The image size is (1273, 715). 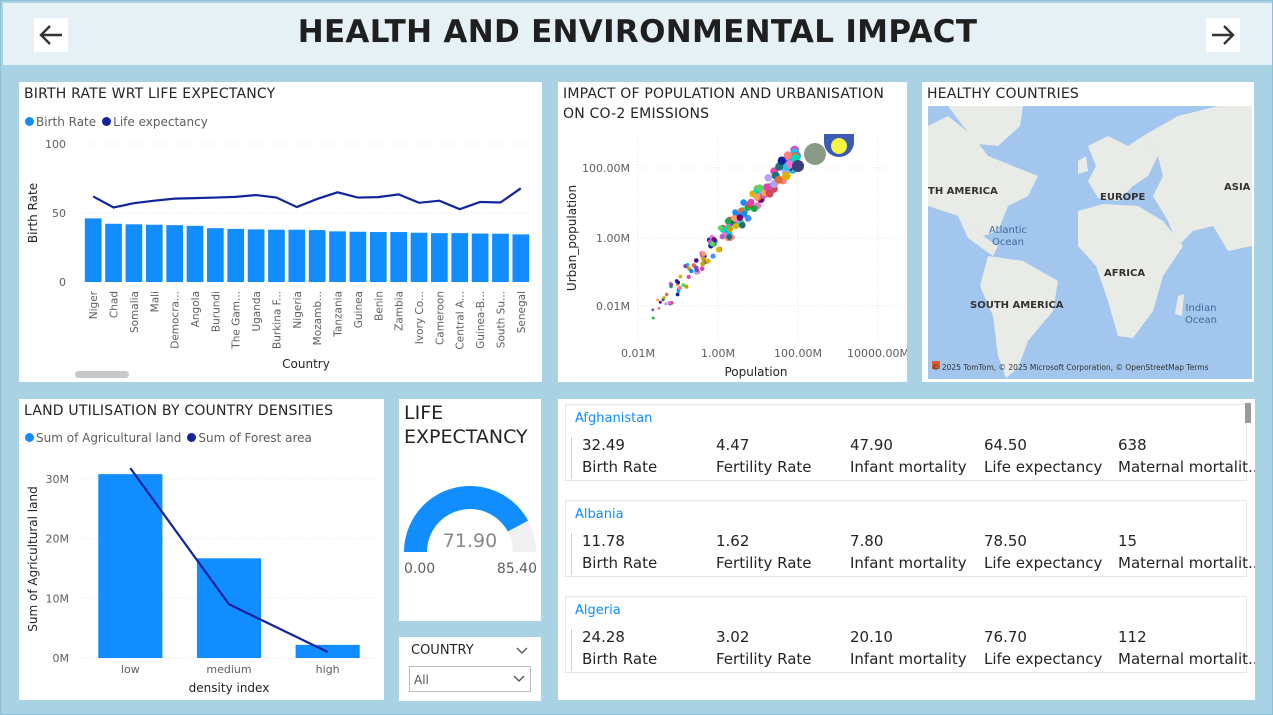 I want to click on legend-item-birth-rate: Birth Rate, so click(x=60, y=122).